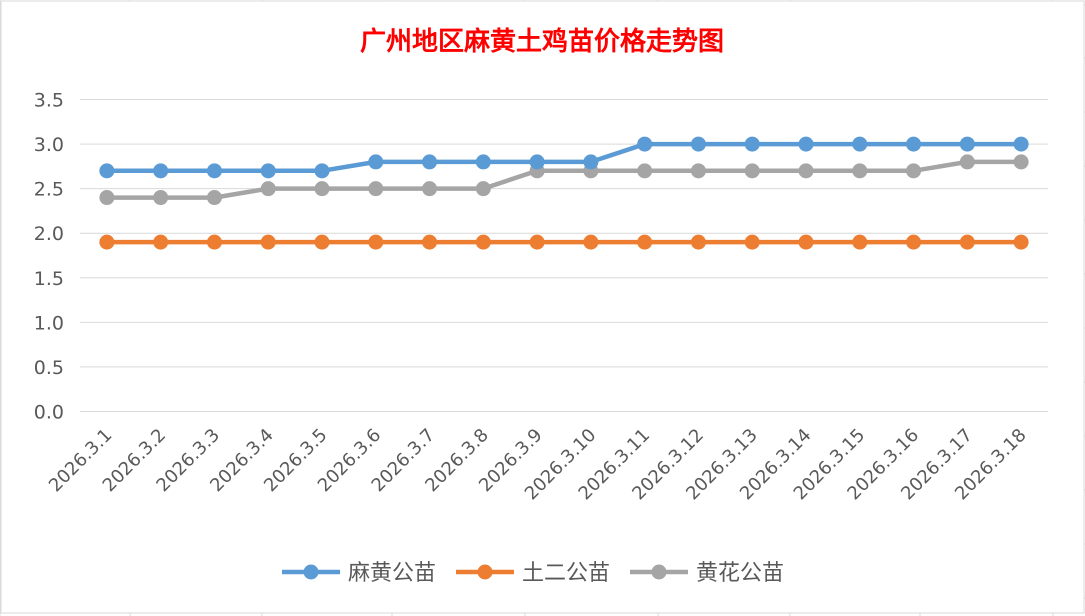 The image size is (1085, 616). What do you see at coordinates (49, 145) in the screenshot?
I see `y-tick-label: 3.0` at bounding box center [49, 145].